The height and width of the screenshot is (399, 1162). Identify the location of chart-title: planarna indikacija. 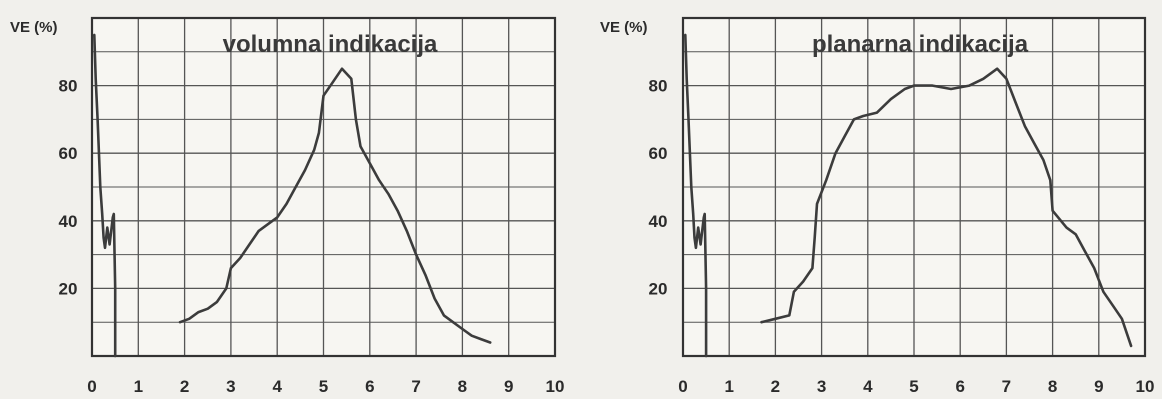
(920, 44).